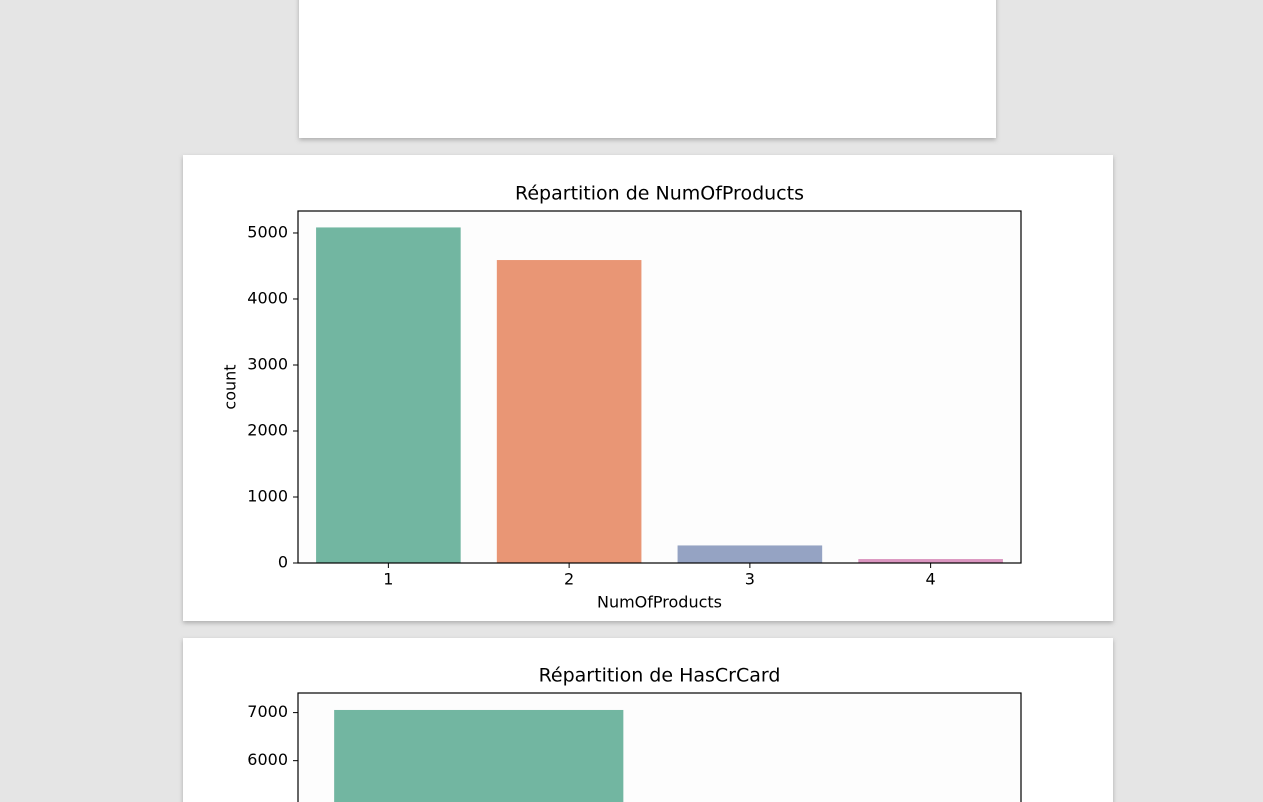 This screenshot has width=1263, height=802. Describe the element at coordinates (267, 231) in the screenshot. I see `y-tick-label: 5000` at that location.